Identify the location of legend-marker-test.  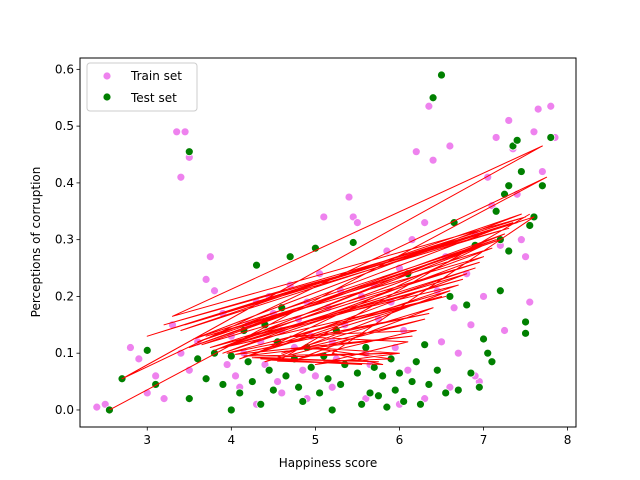
(107, 97).